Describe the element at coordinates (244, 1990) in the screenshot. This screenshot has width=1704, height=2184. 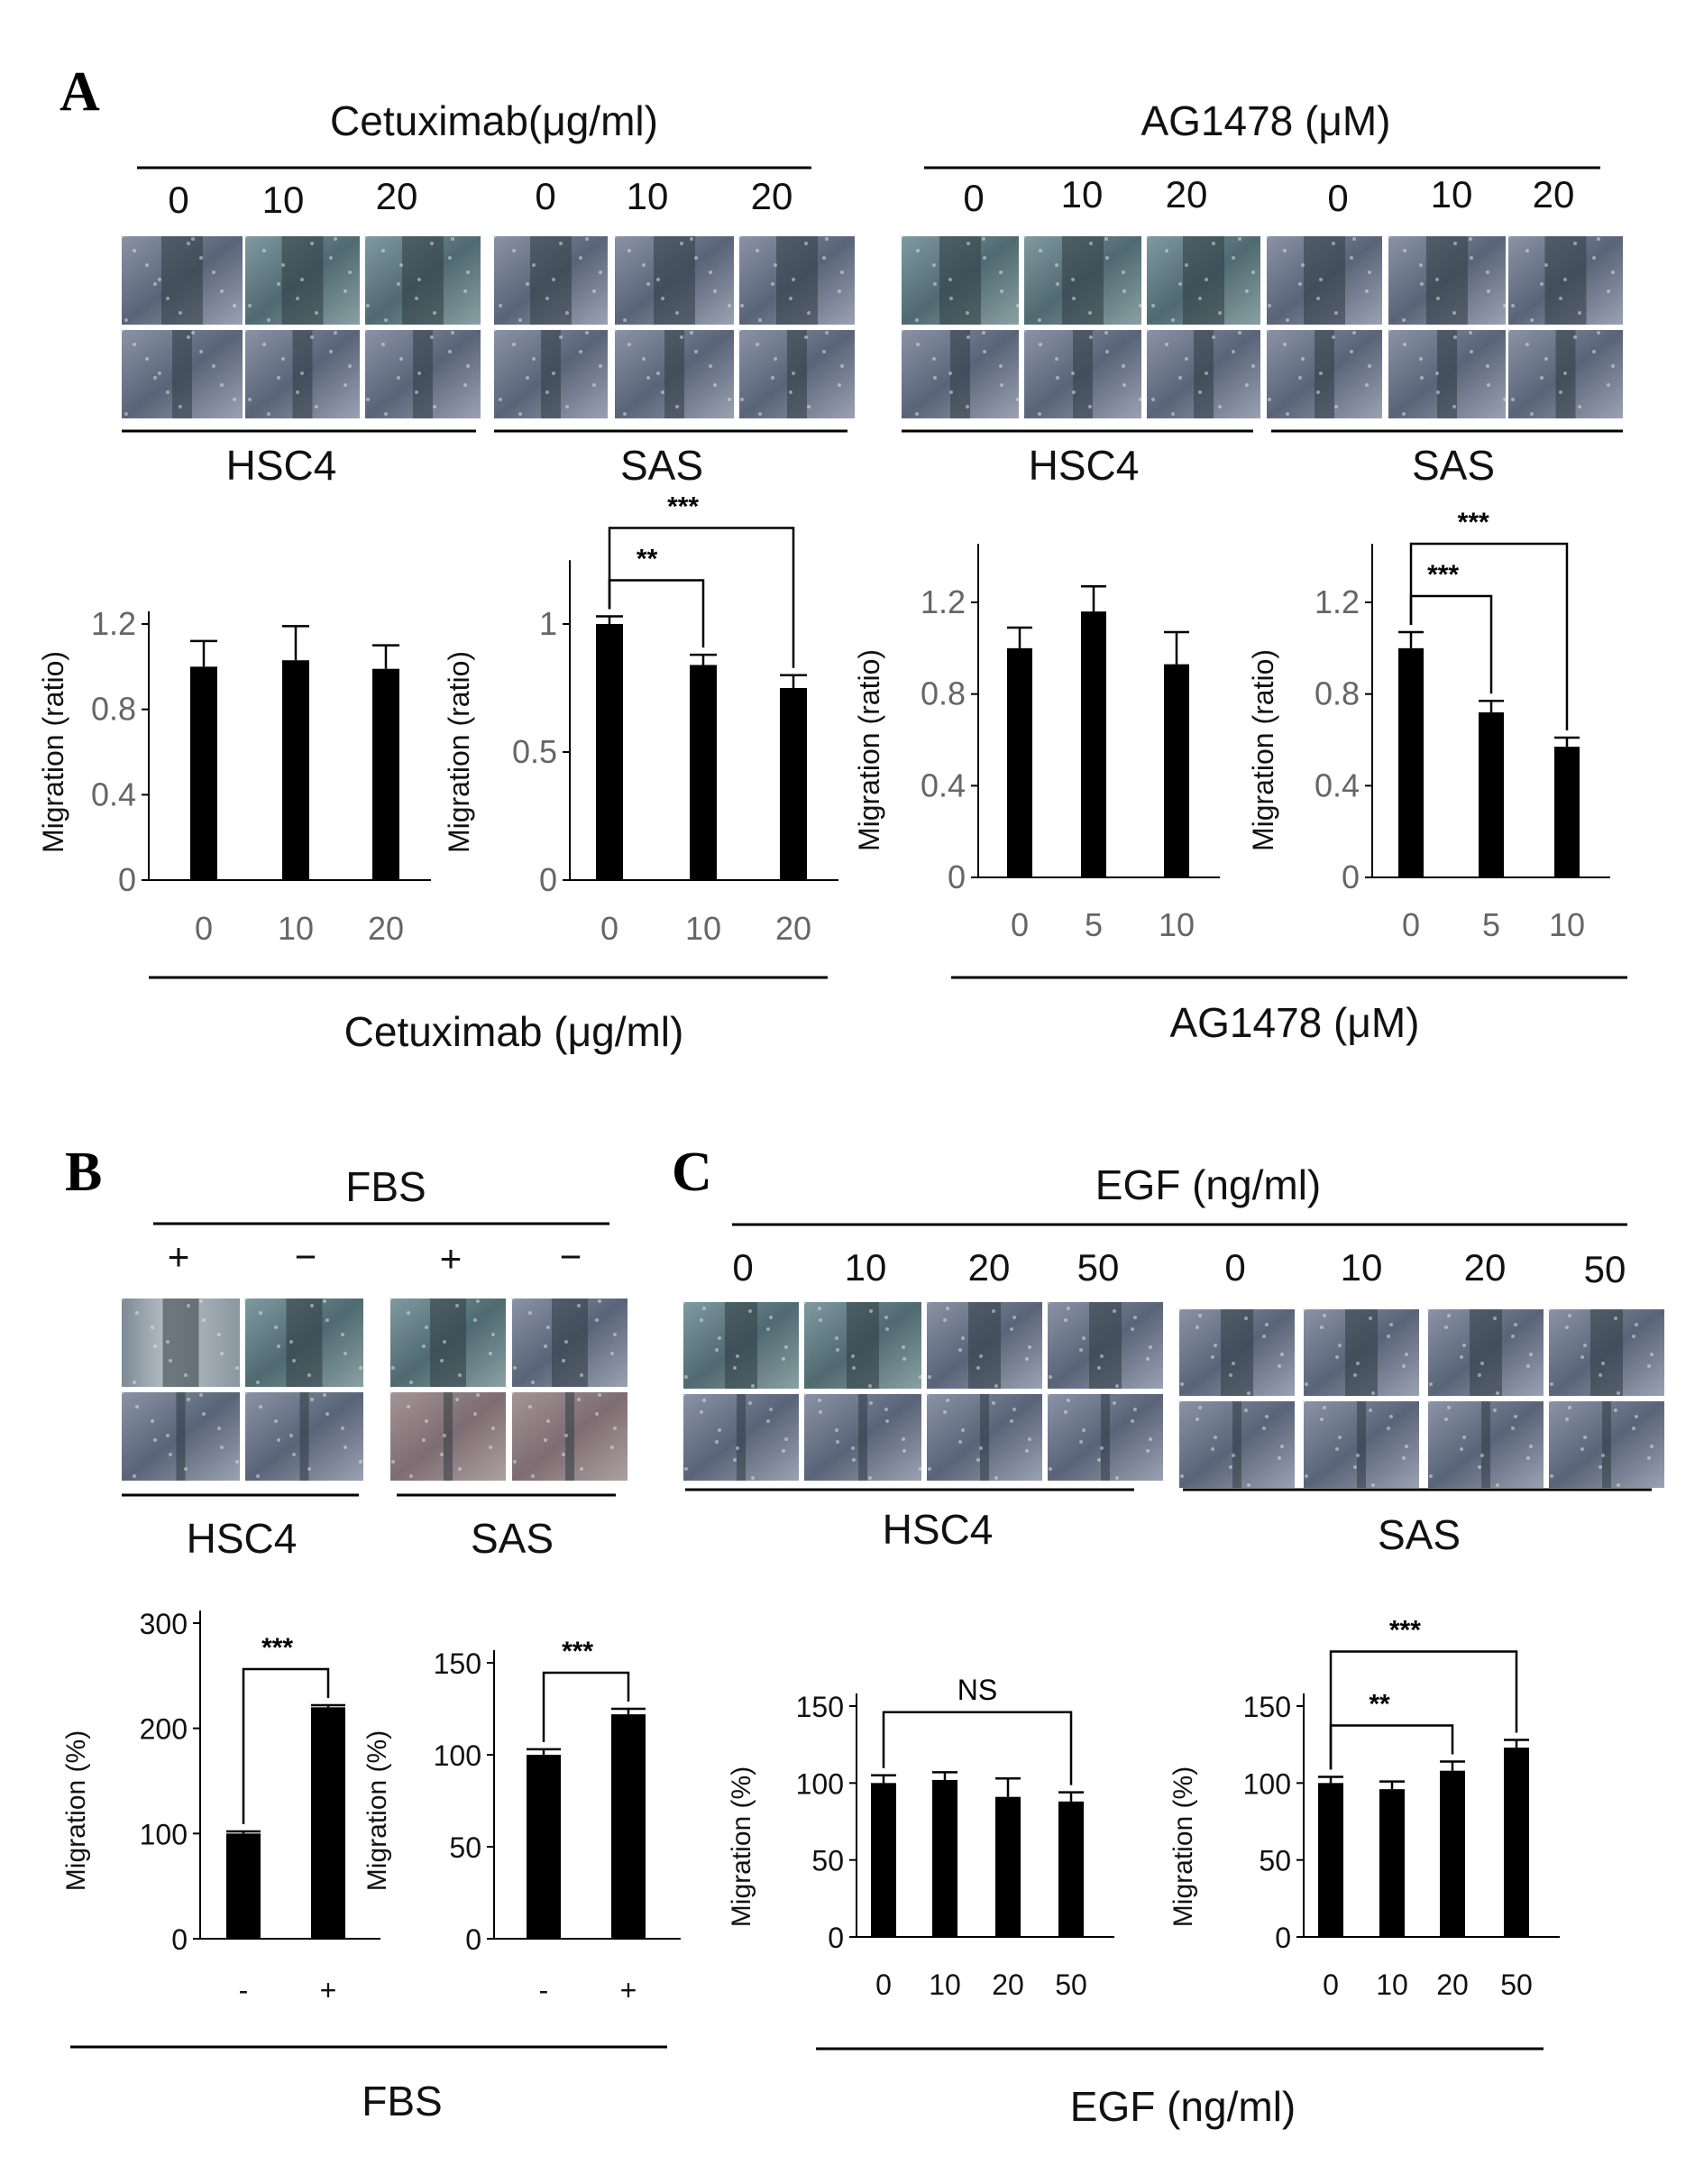
I see `x-tick-label: -` at that location.